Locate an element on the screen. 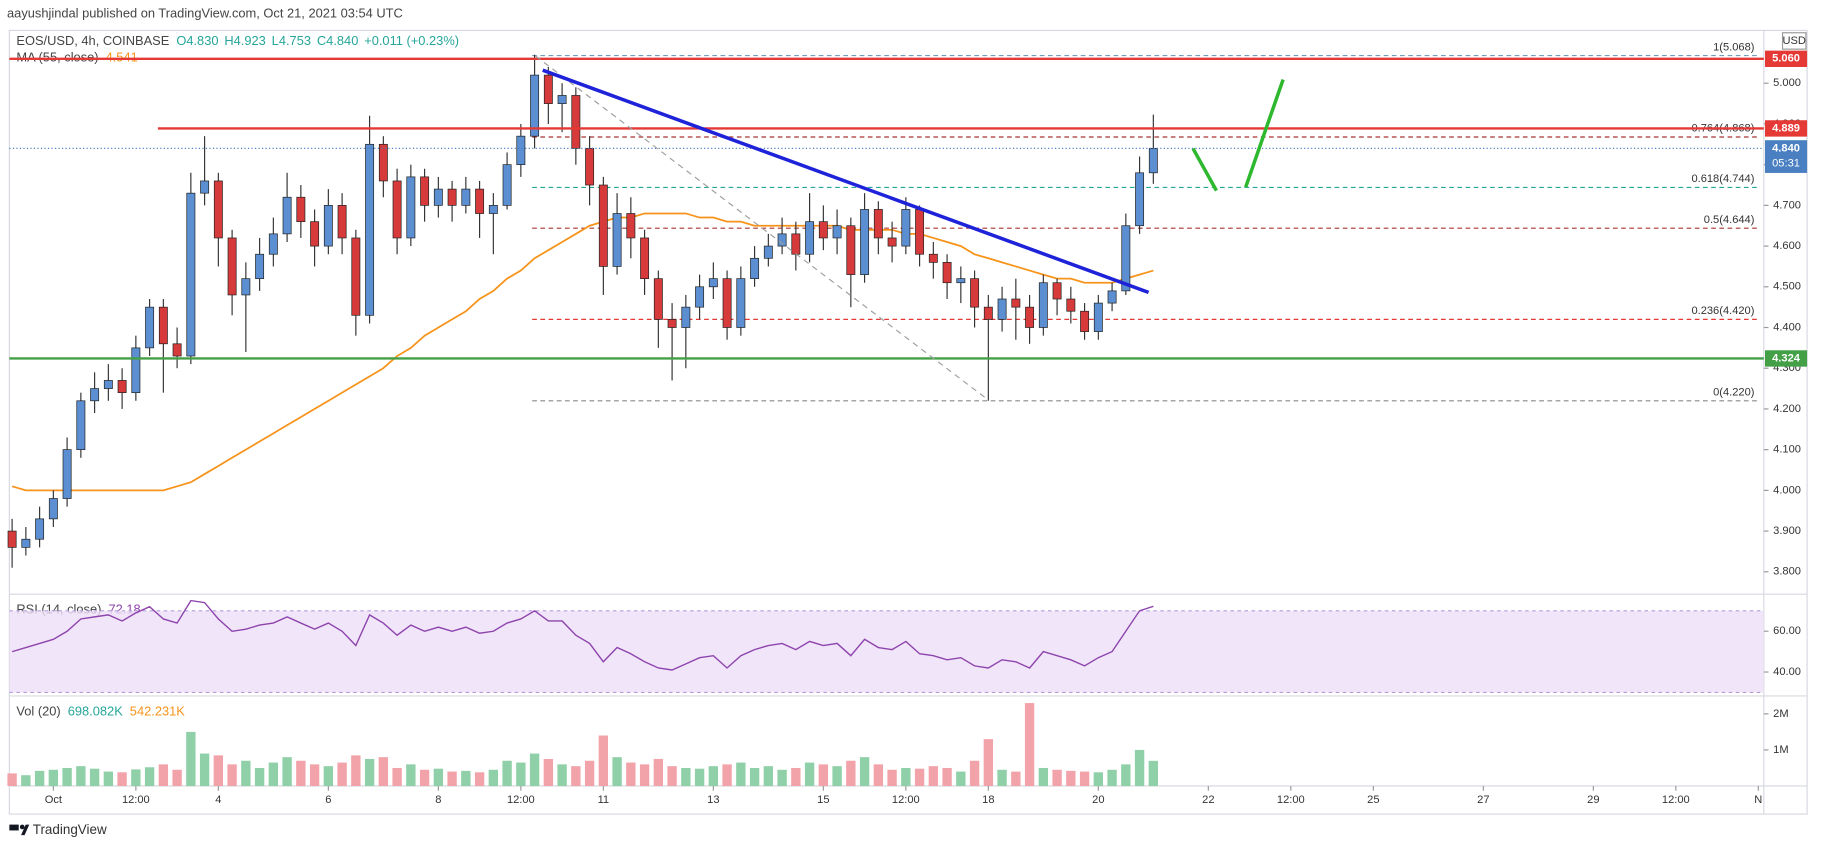  y-tick-label: 4.500 is located at coordinates (1787, 287).